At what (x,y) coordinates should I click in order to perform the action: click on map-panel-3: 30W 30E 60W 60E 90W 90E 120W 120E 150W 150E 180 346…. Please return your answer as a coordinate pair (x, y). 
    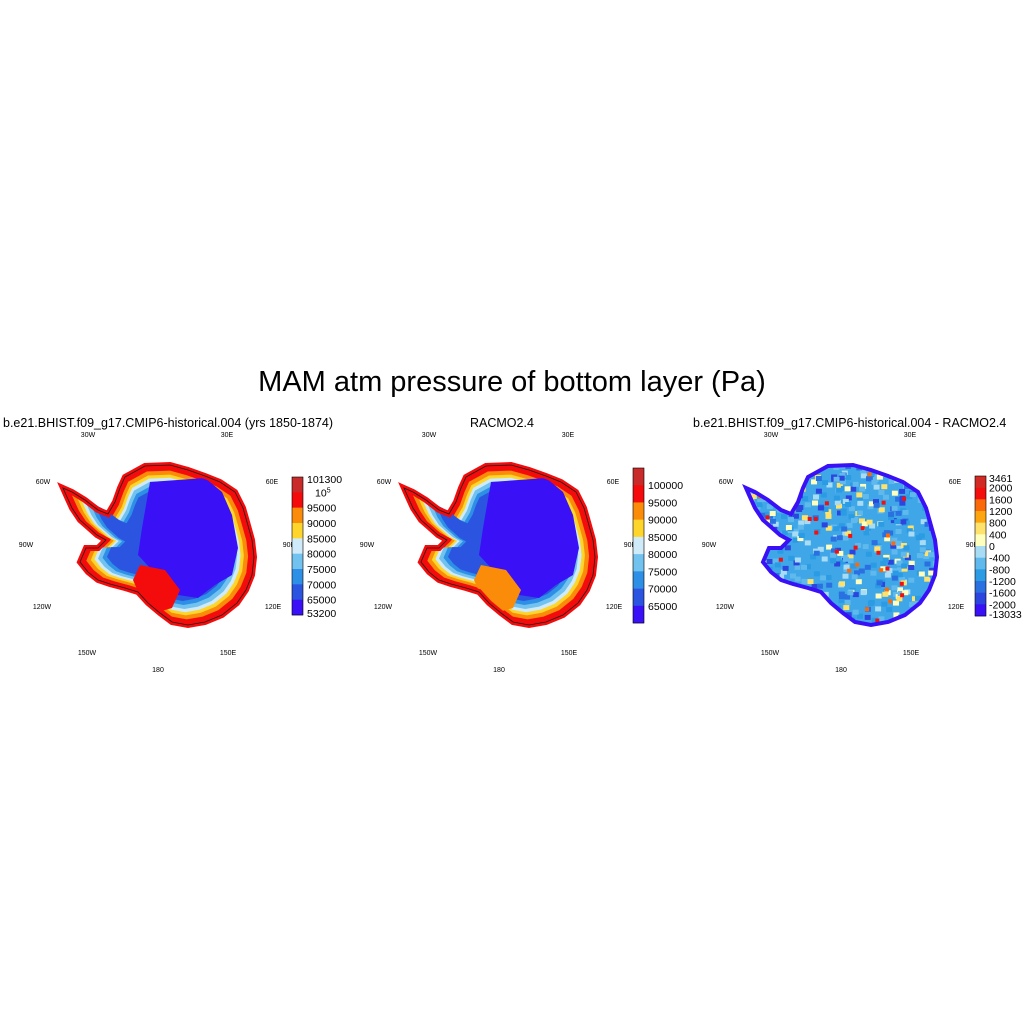
    Looking at the image, I should click on (862, 553).